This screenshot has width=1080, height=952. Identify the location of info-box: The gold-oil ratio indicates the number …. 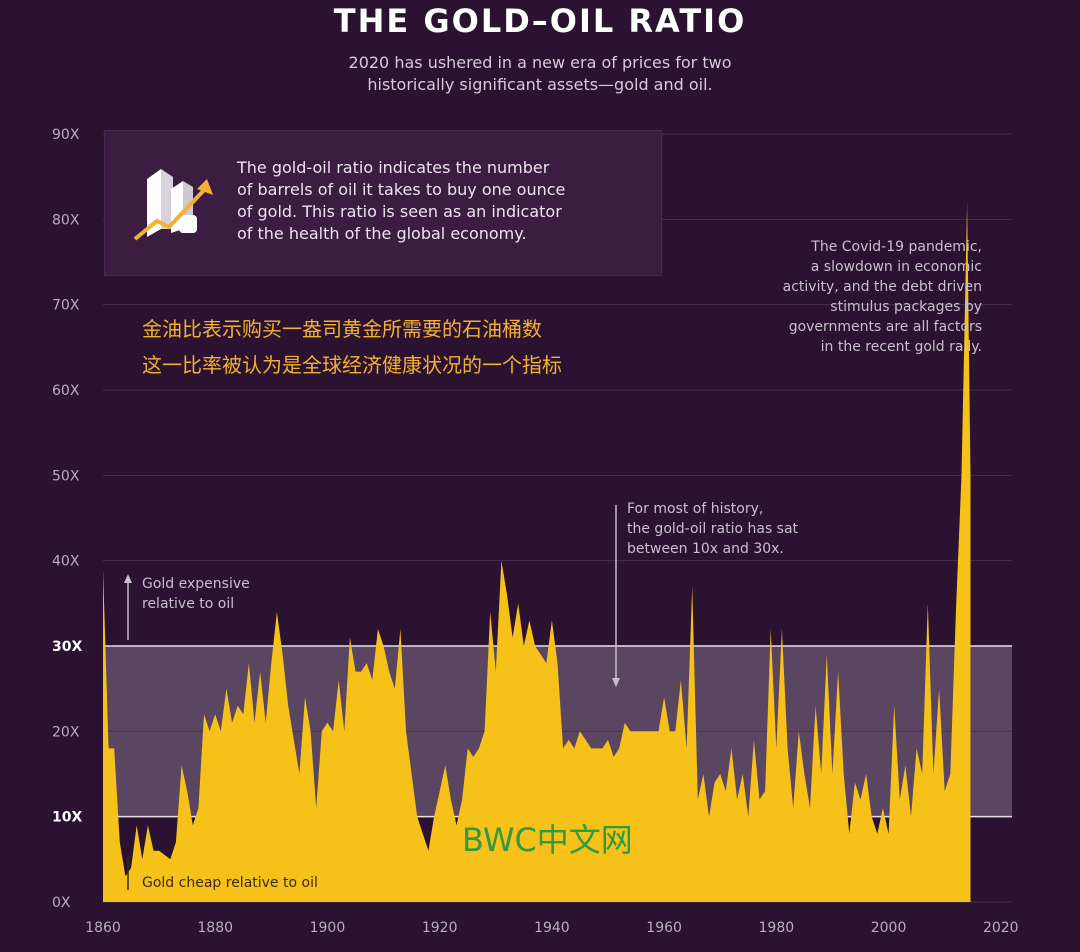
(383, 203).